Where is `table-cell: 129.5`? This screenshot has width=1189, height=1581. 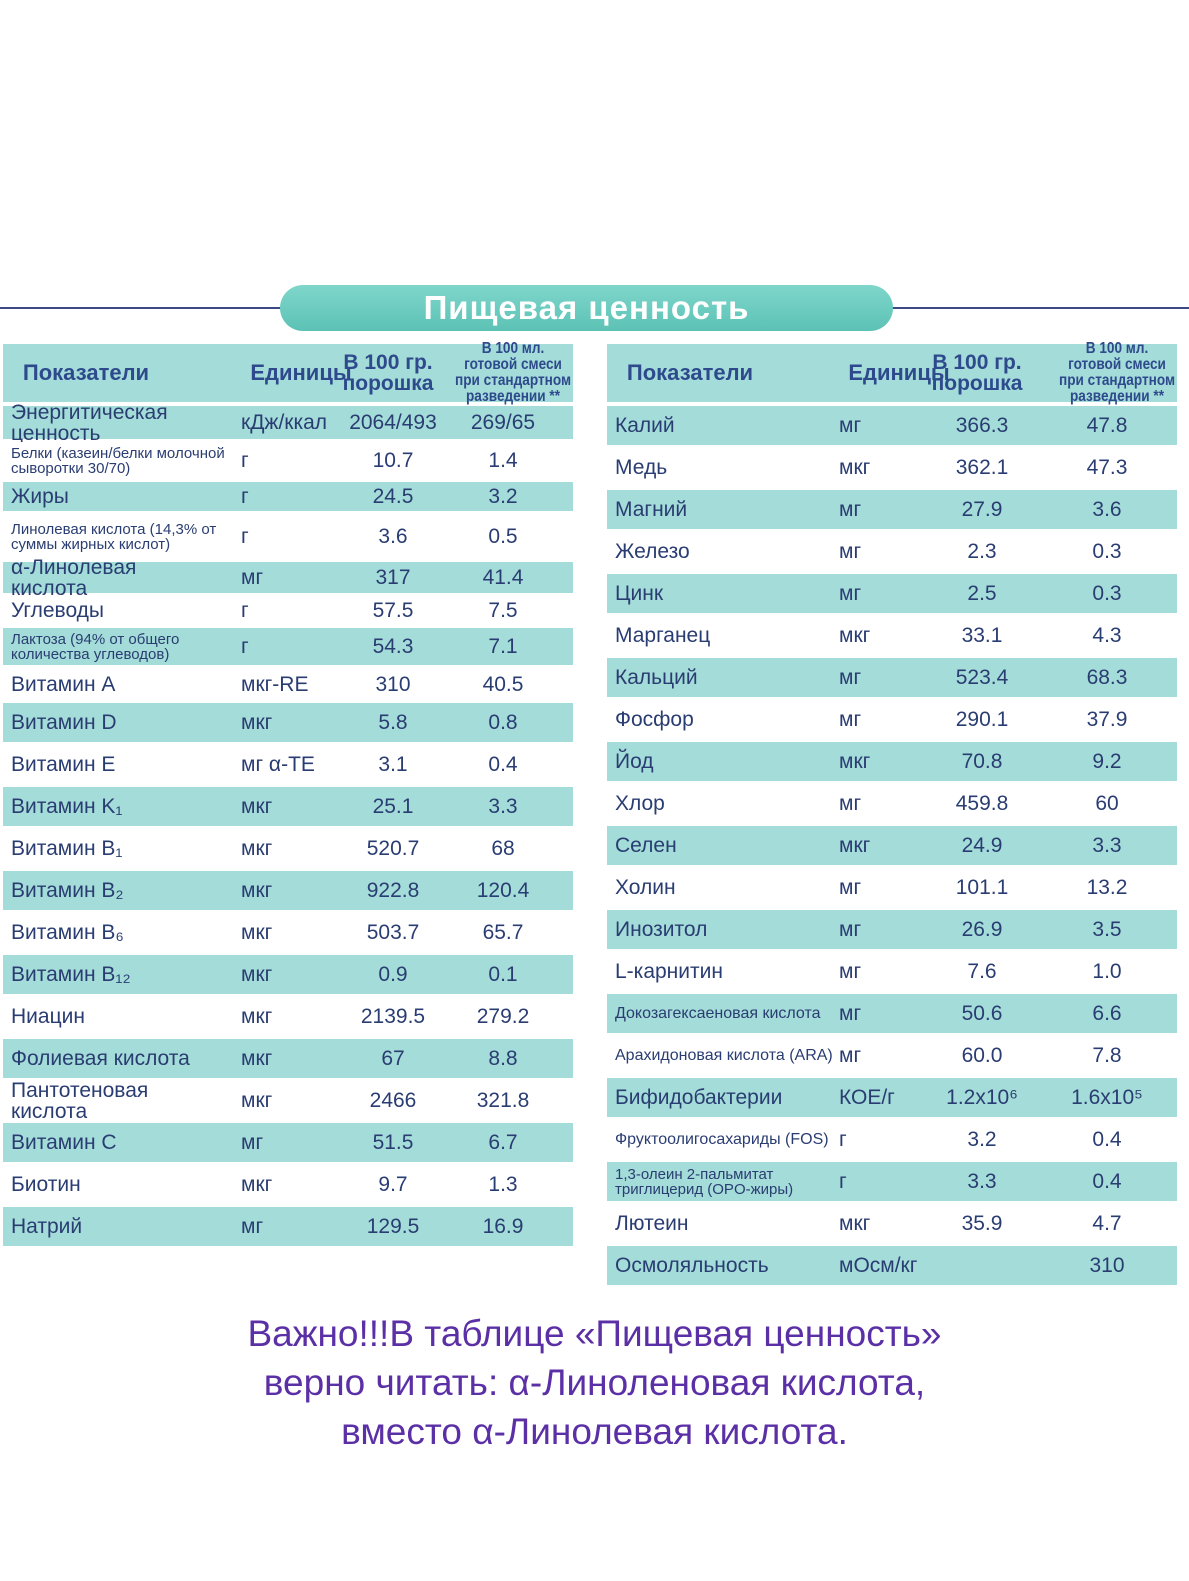
table-cell: 129.5 is located at coordinates (393, 1226).